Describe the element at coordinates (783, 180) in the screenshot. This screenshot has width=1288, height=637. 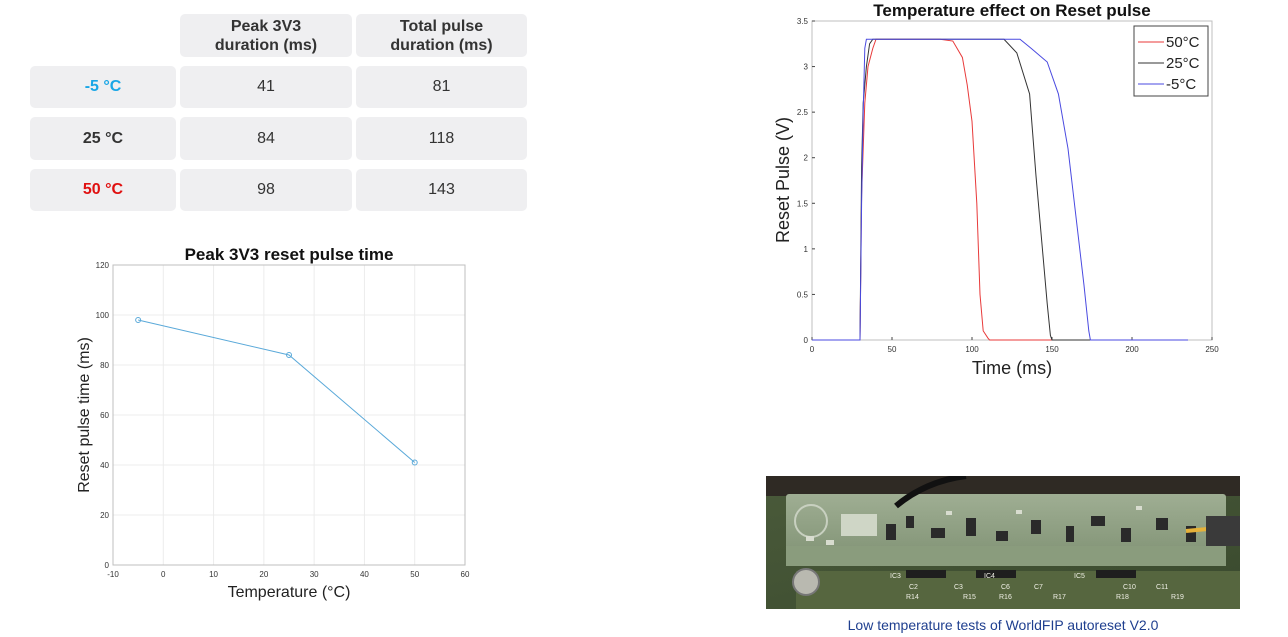
I see `y-axis-label: Reset Pulse (V)` at that location.